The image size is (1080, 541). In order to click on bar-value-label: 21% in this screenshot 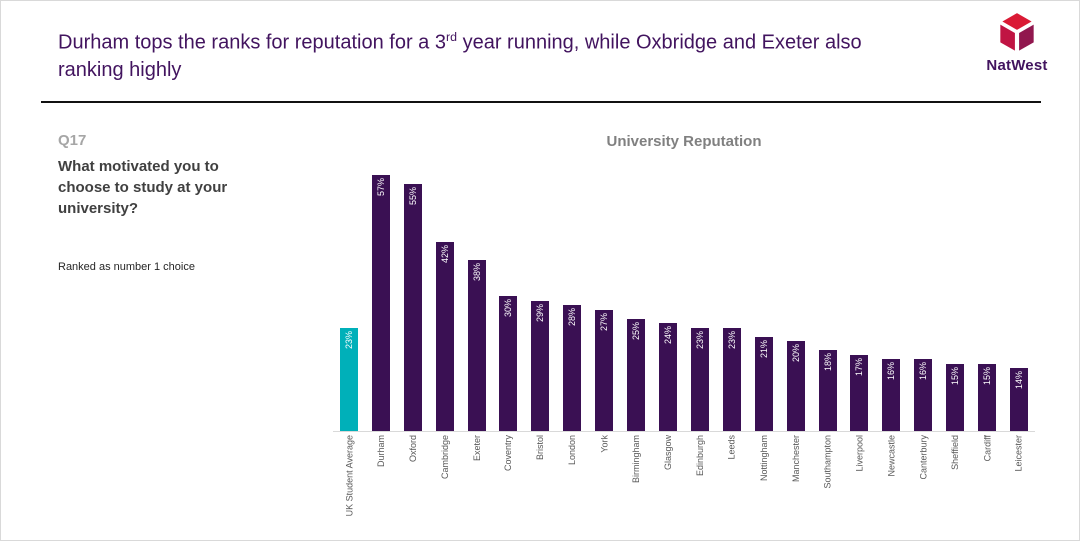, I will do `click(763, 348)`.